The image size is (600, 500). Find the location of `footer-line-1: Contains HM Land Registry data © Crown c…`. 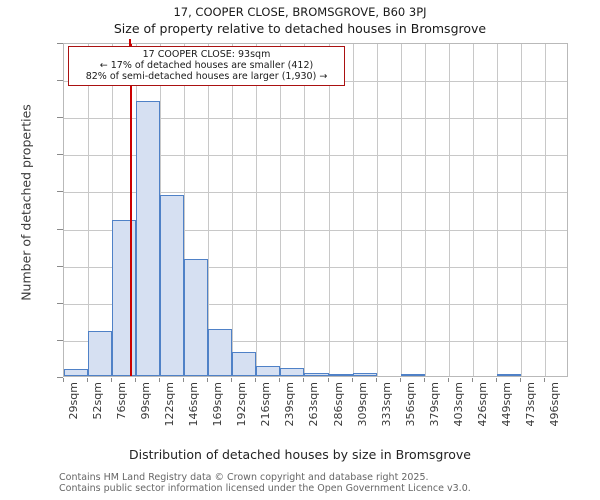

footer-line-1: Contains HM Land Registry data © Crown c… is located at coordinates (244, 477).